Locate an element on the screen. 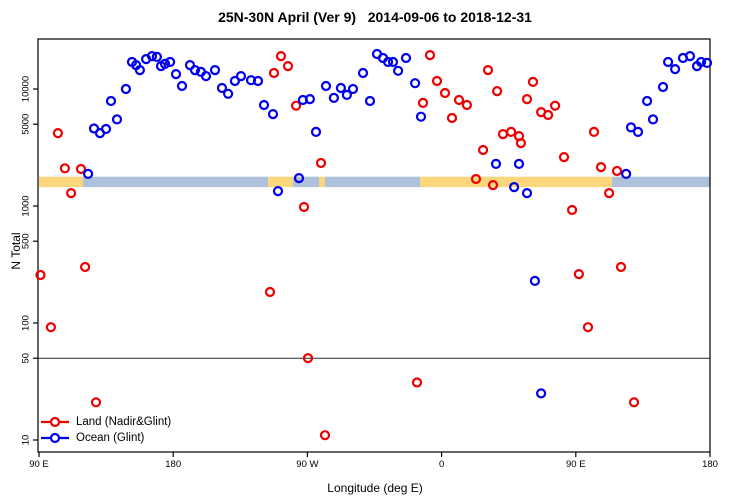 This screenshot has width=750, height=500. y-tick-label: 50 is located at coordinates (26, 358).